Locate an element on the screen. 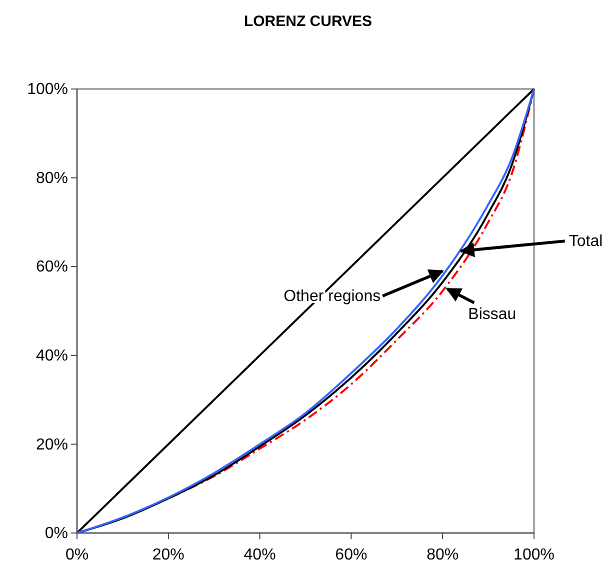 The height and width of the screenshot is (571, 616). y-tick-label: 40% is located at coordinates (52, 356).